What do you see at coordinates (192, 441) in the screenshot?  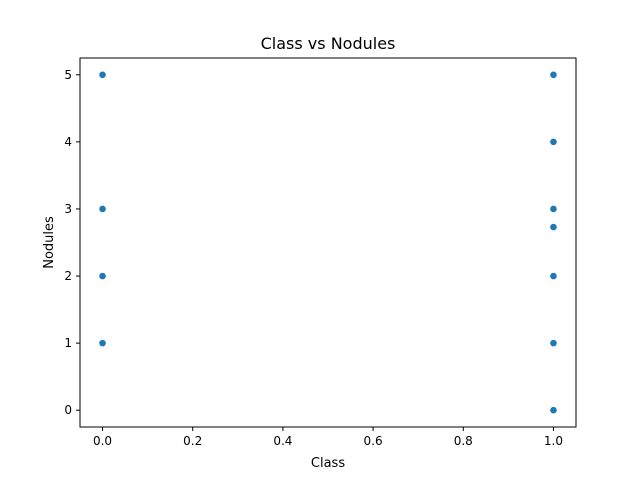 I see `x-tick-label: 0.2` at bounding box center [192, 441].